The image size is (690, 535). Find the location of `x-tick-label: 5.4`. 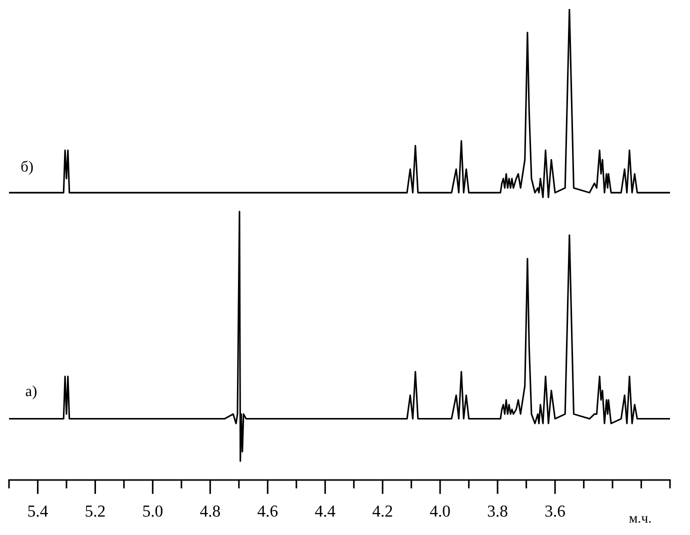

x-tick-label: 5.4 is located at coordinates (38, 511).